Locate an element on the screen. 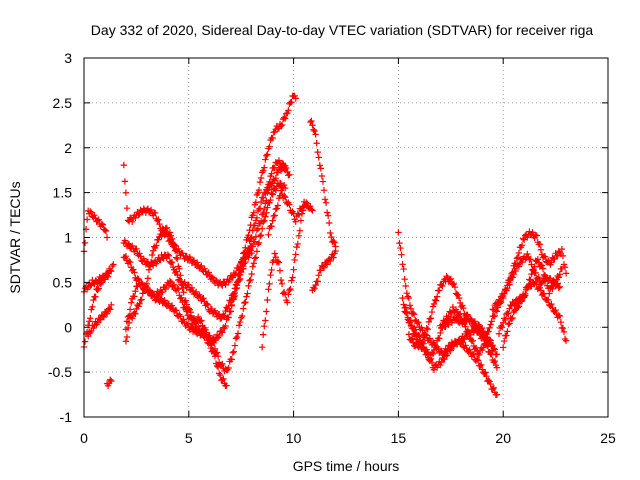  x-tick-label: 5 is located at coordinates (189, 438).